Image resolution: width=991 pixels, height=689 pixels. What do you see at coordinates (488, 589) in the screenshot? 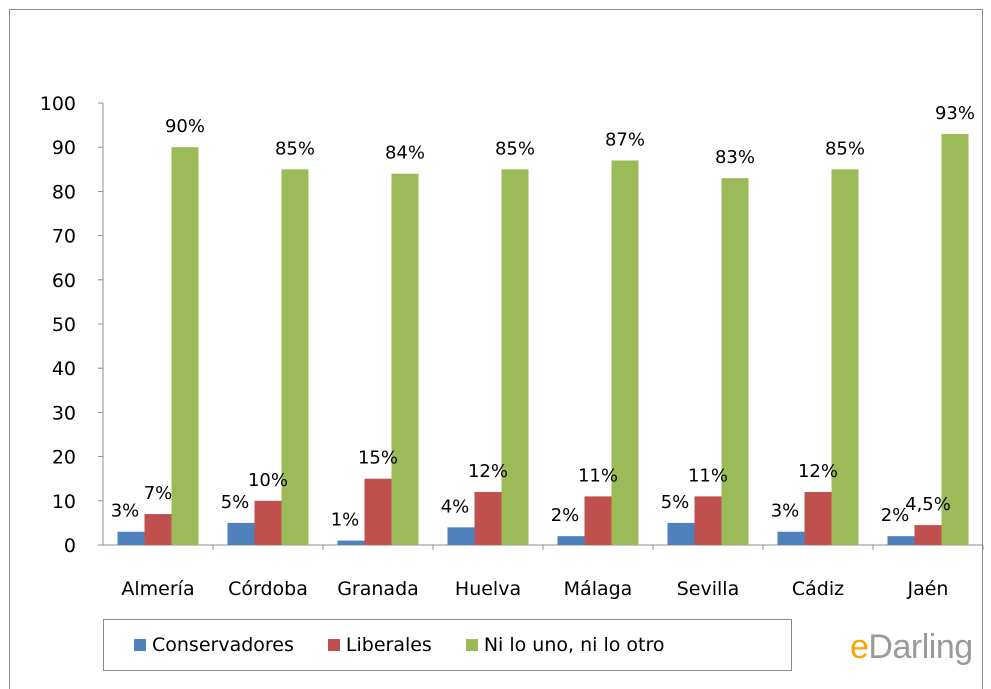
I see `x-tick-label: Huelva` at bounding box center [488, 589].